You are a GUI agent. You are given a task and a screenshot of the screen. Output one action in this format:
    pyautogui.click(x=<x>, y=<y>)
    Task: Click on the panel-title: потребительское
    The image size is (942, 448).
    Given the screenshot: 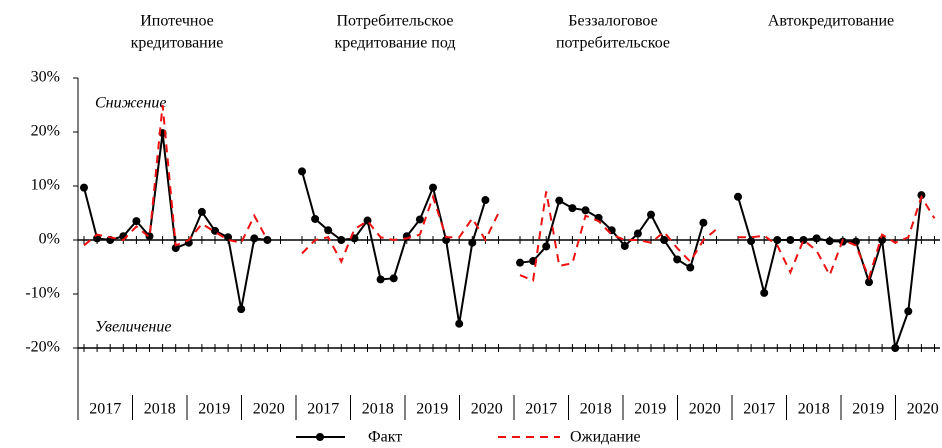 What is the action you would take?
    pyautogui.click(x=613, y=43)
    